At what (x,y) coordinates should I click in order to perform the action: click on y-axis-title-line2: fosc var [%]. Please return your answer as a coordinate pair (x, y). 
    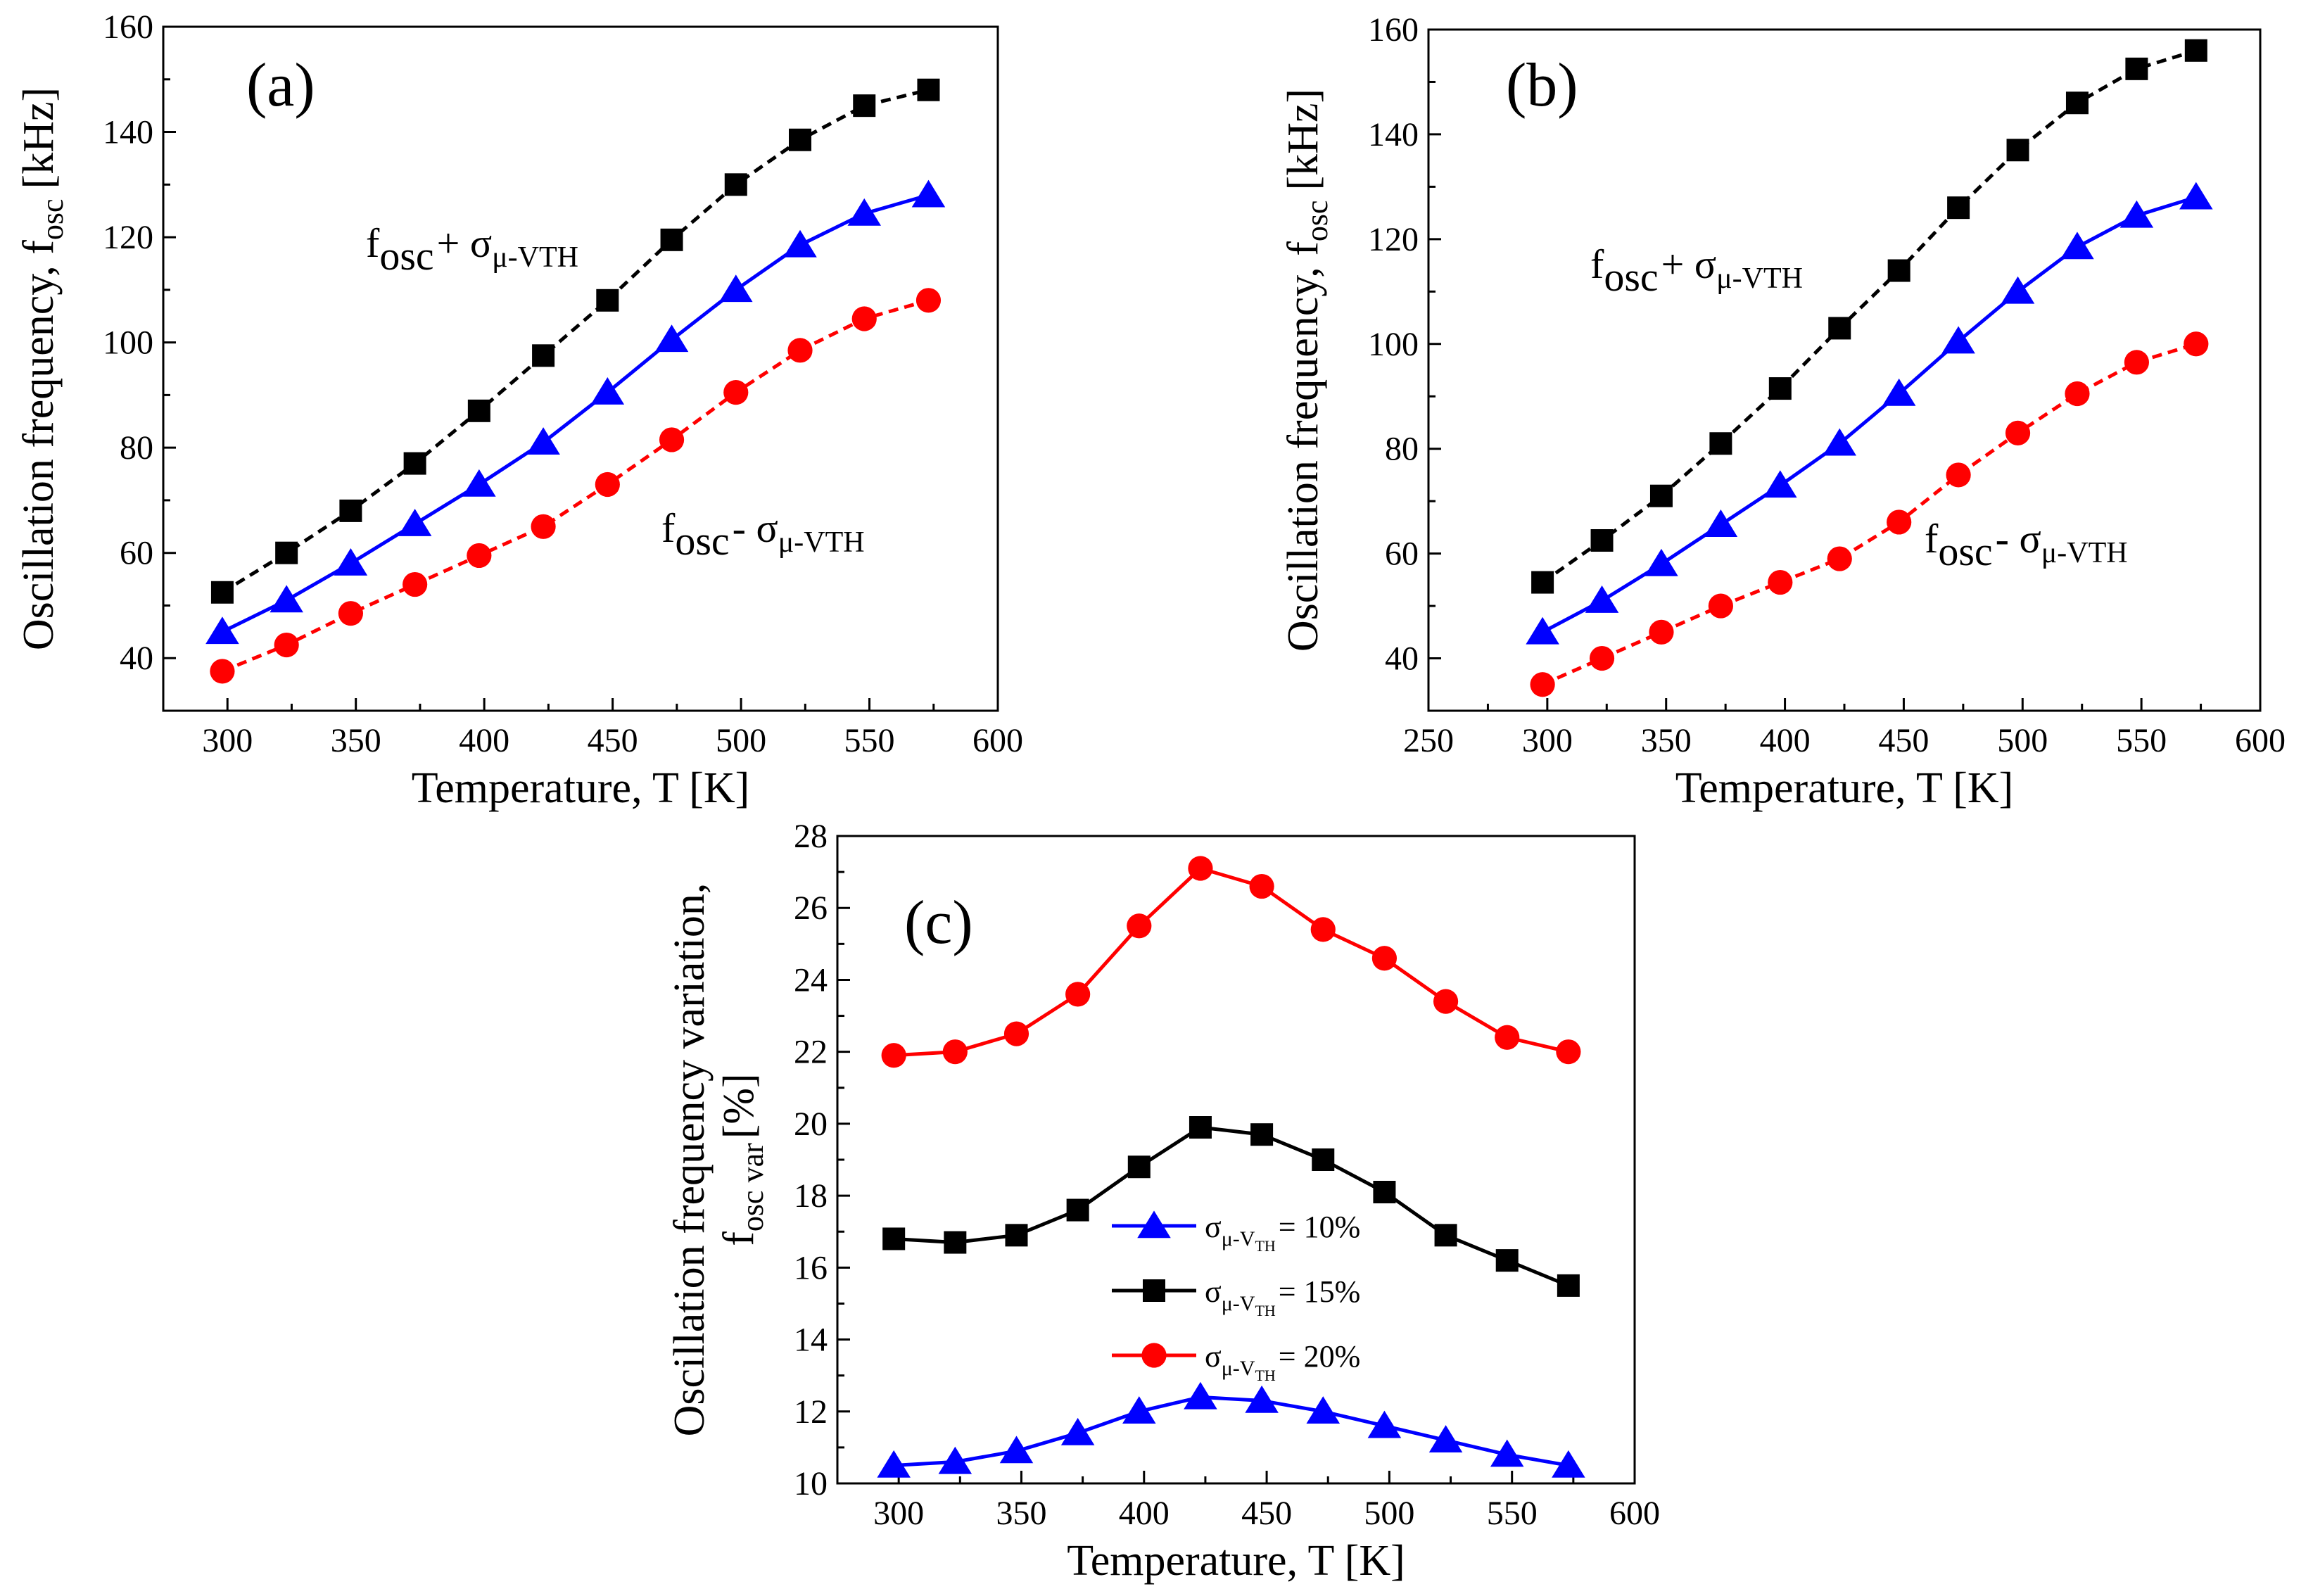
    Looking at the image, I should click on (743, 1159).